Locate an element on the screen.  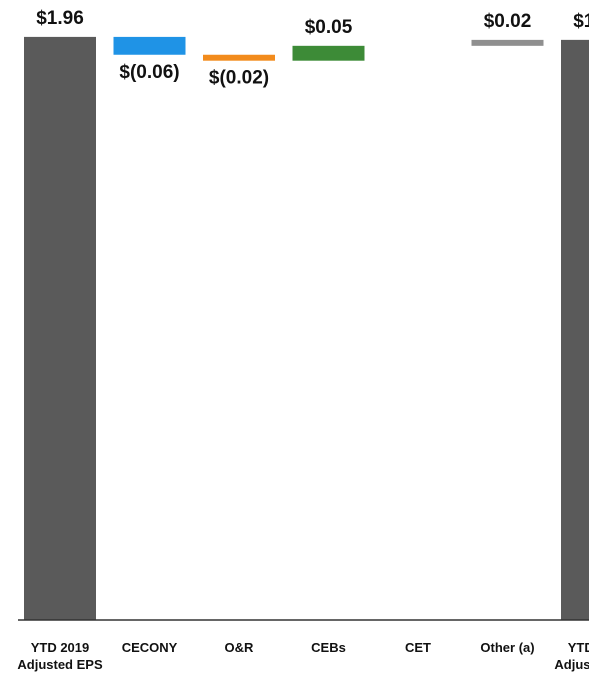
value-label: $1.95 is located at coordinates (581, 21).